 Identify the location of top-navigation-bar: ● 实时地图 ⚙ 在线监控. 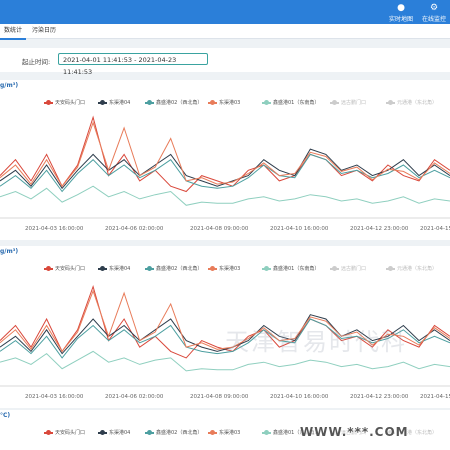
(225, 12).